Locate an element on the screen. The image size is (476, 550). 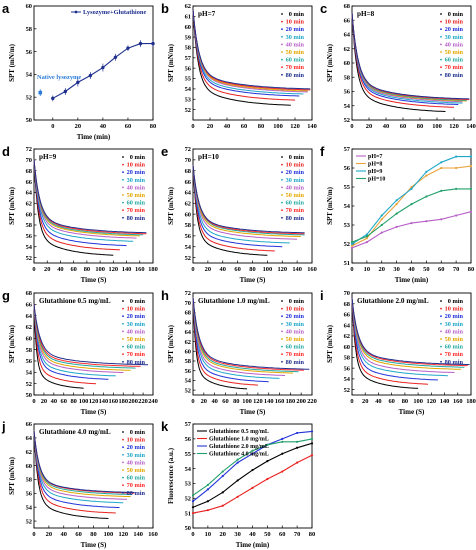
x-tick-label: 80 is located at coordinates (93, 534).